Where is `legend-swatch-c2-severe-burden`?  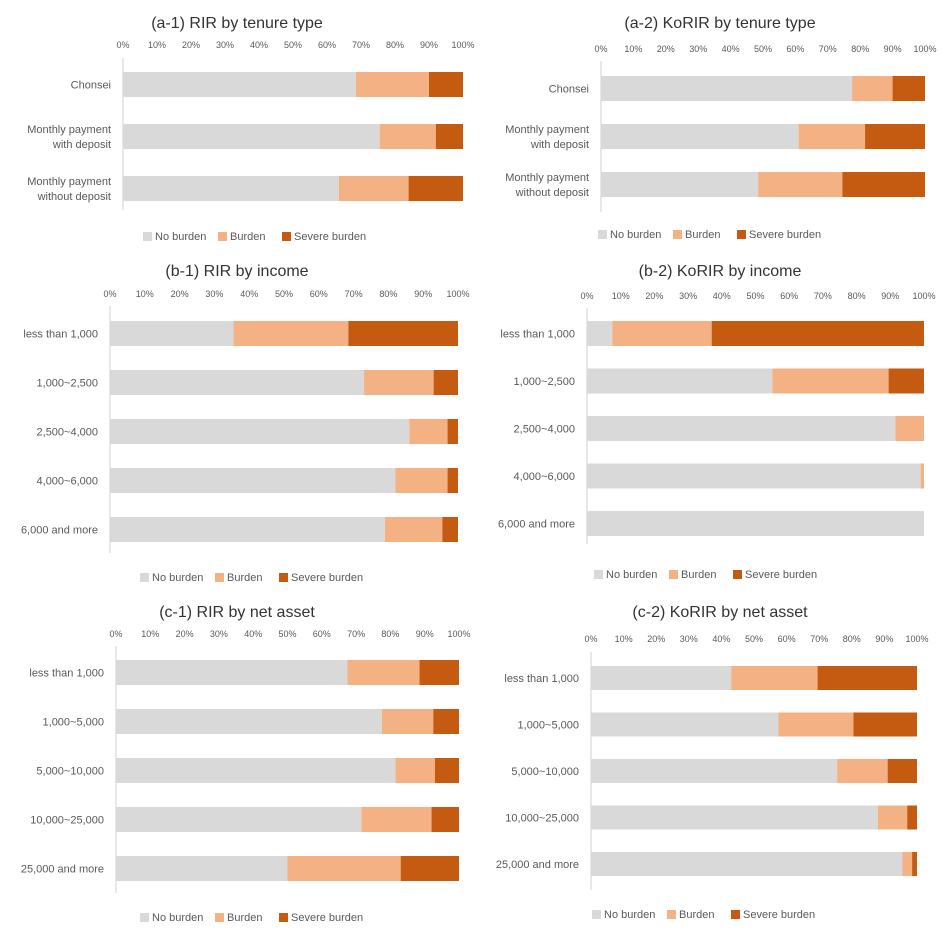 legend-swatch-c2-severe-burden is located at coordinates (735, 914).